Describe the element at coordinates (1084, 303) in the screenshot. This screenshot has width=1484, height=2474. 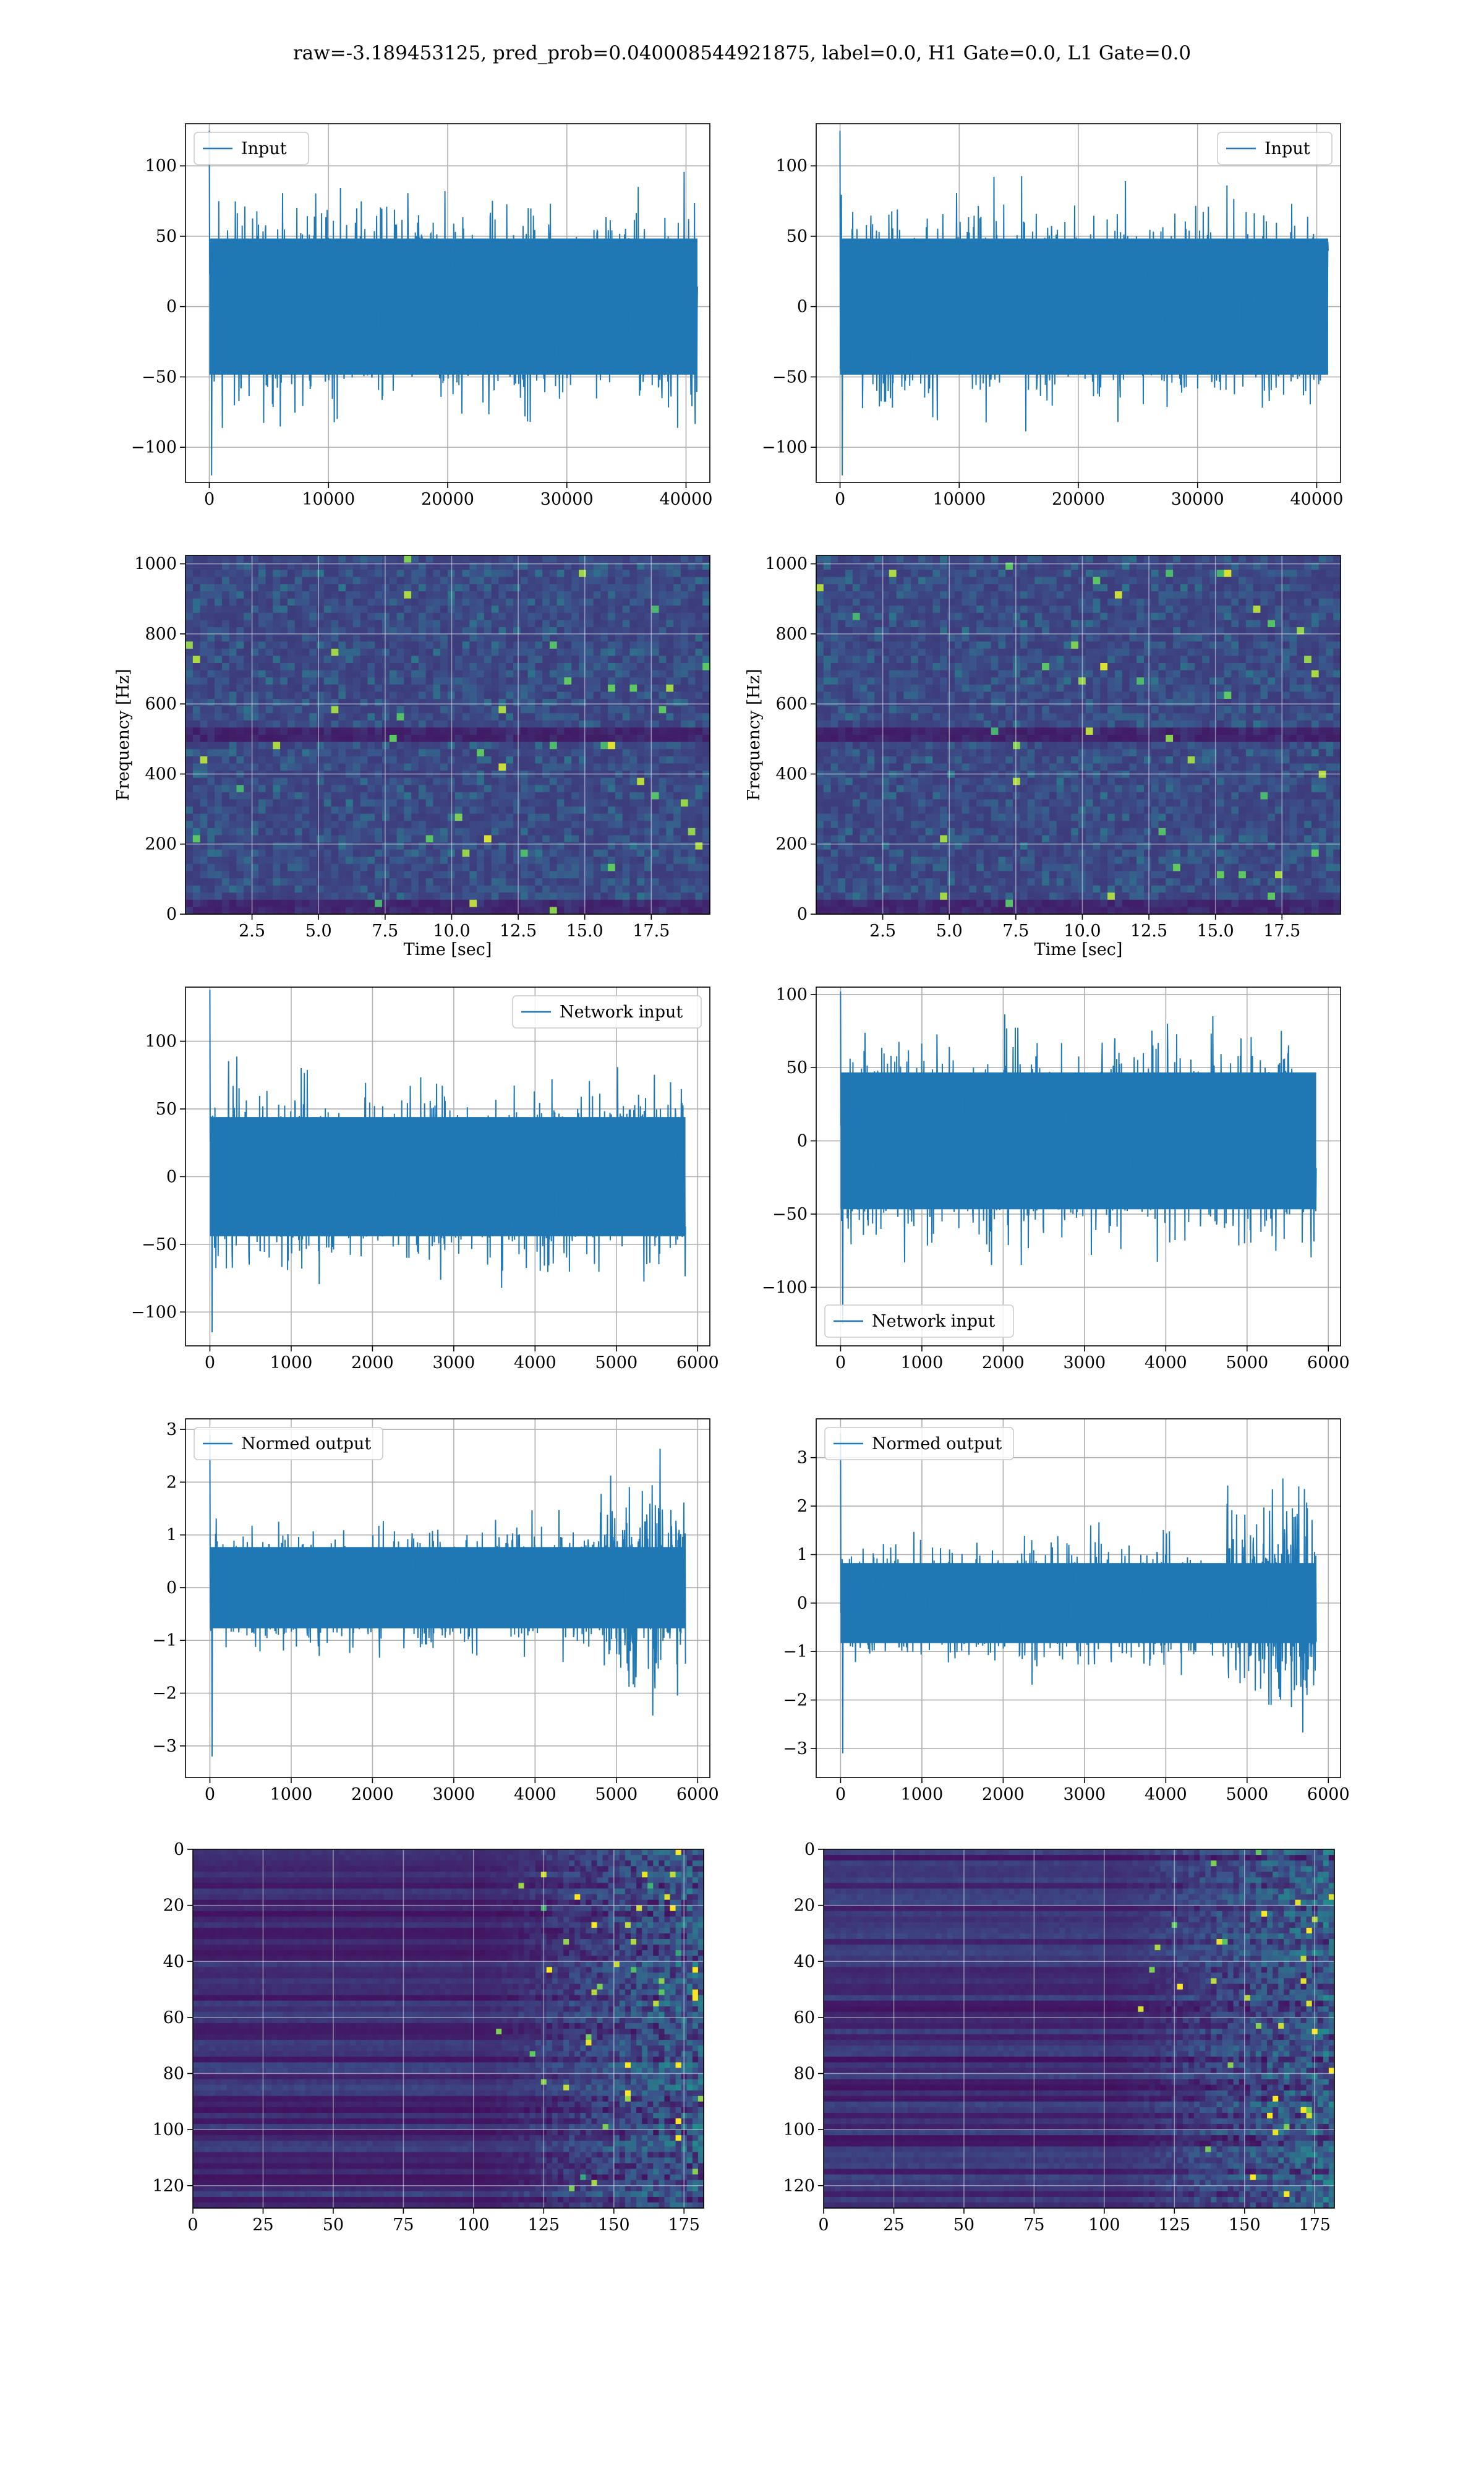
I see `series-line` at that location.